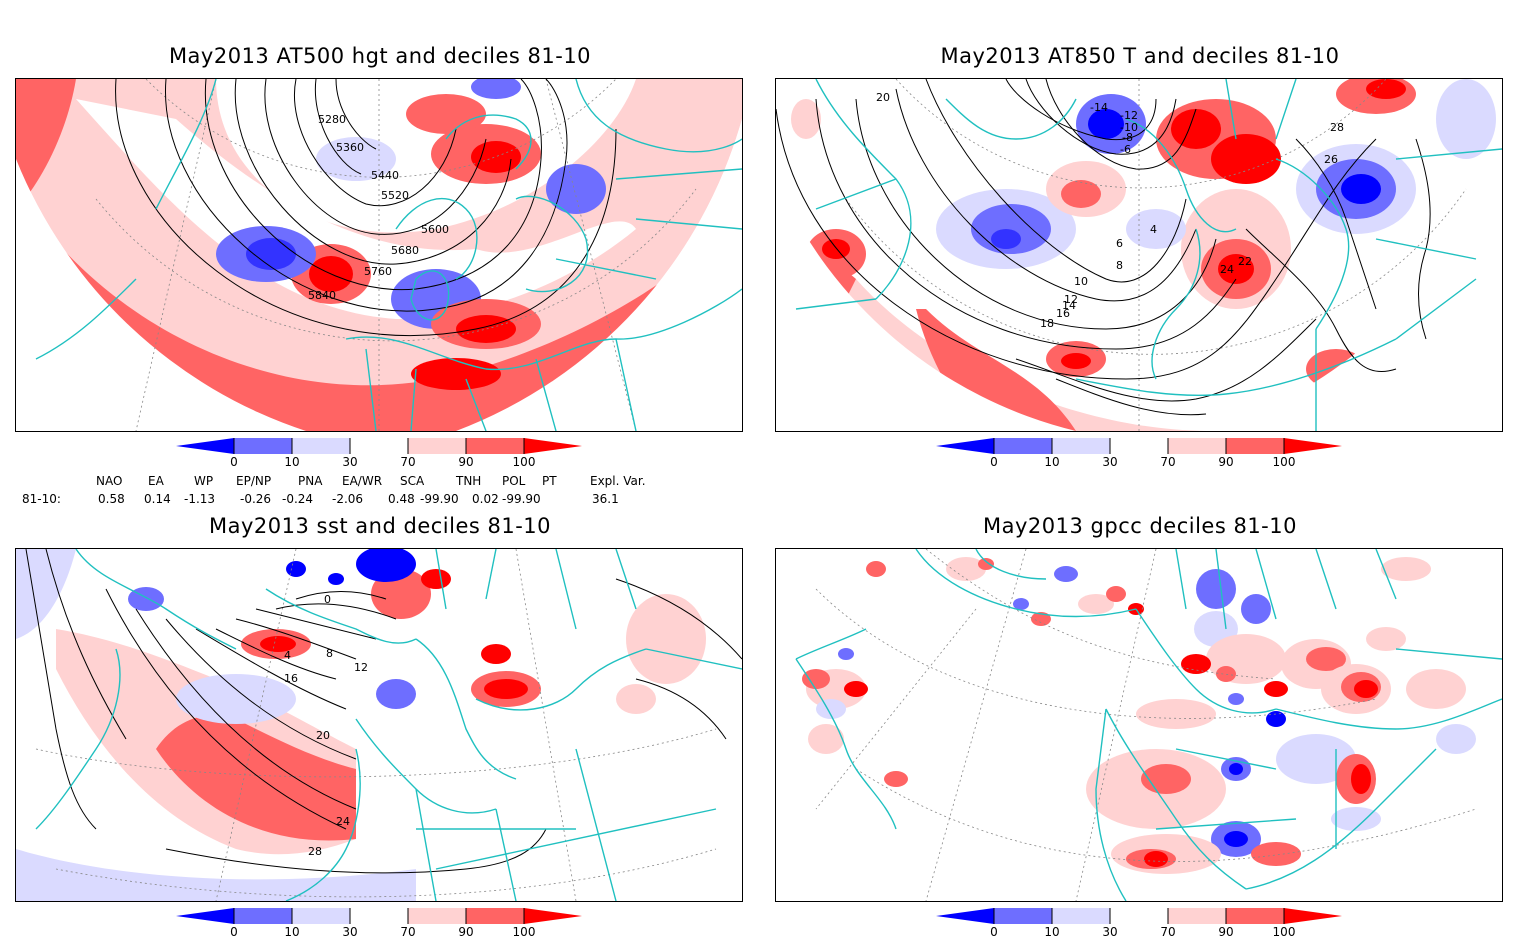  What do you see at coordinates (405, 250) in the screenshot?
I see `contour-label: 5680` at bounding box center [405, 250].